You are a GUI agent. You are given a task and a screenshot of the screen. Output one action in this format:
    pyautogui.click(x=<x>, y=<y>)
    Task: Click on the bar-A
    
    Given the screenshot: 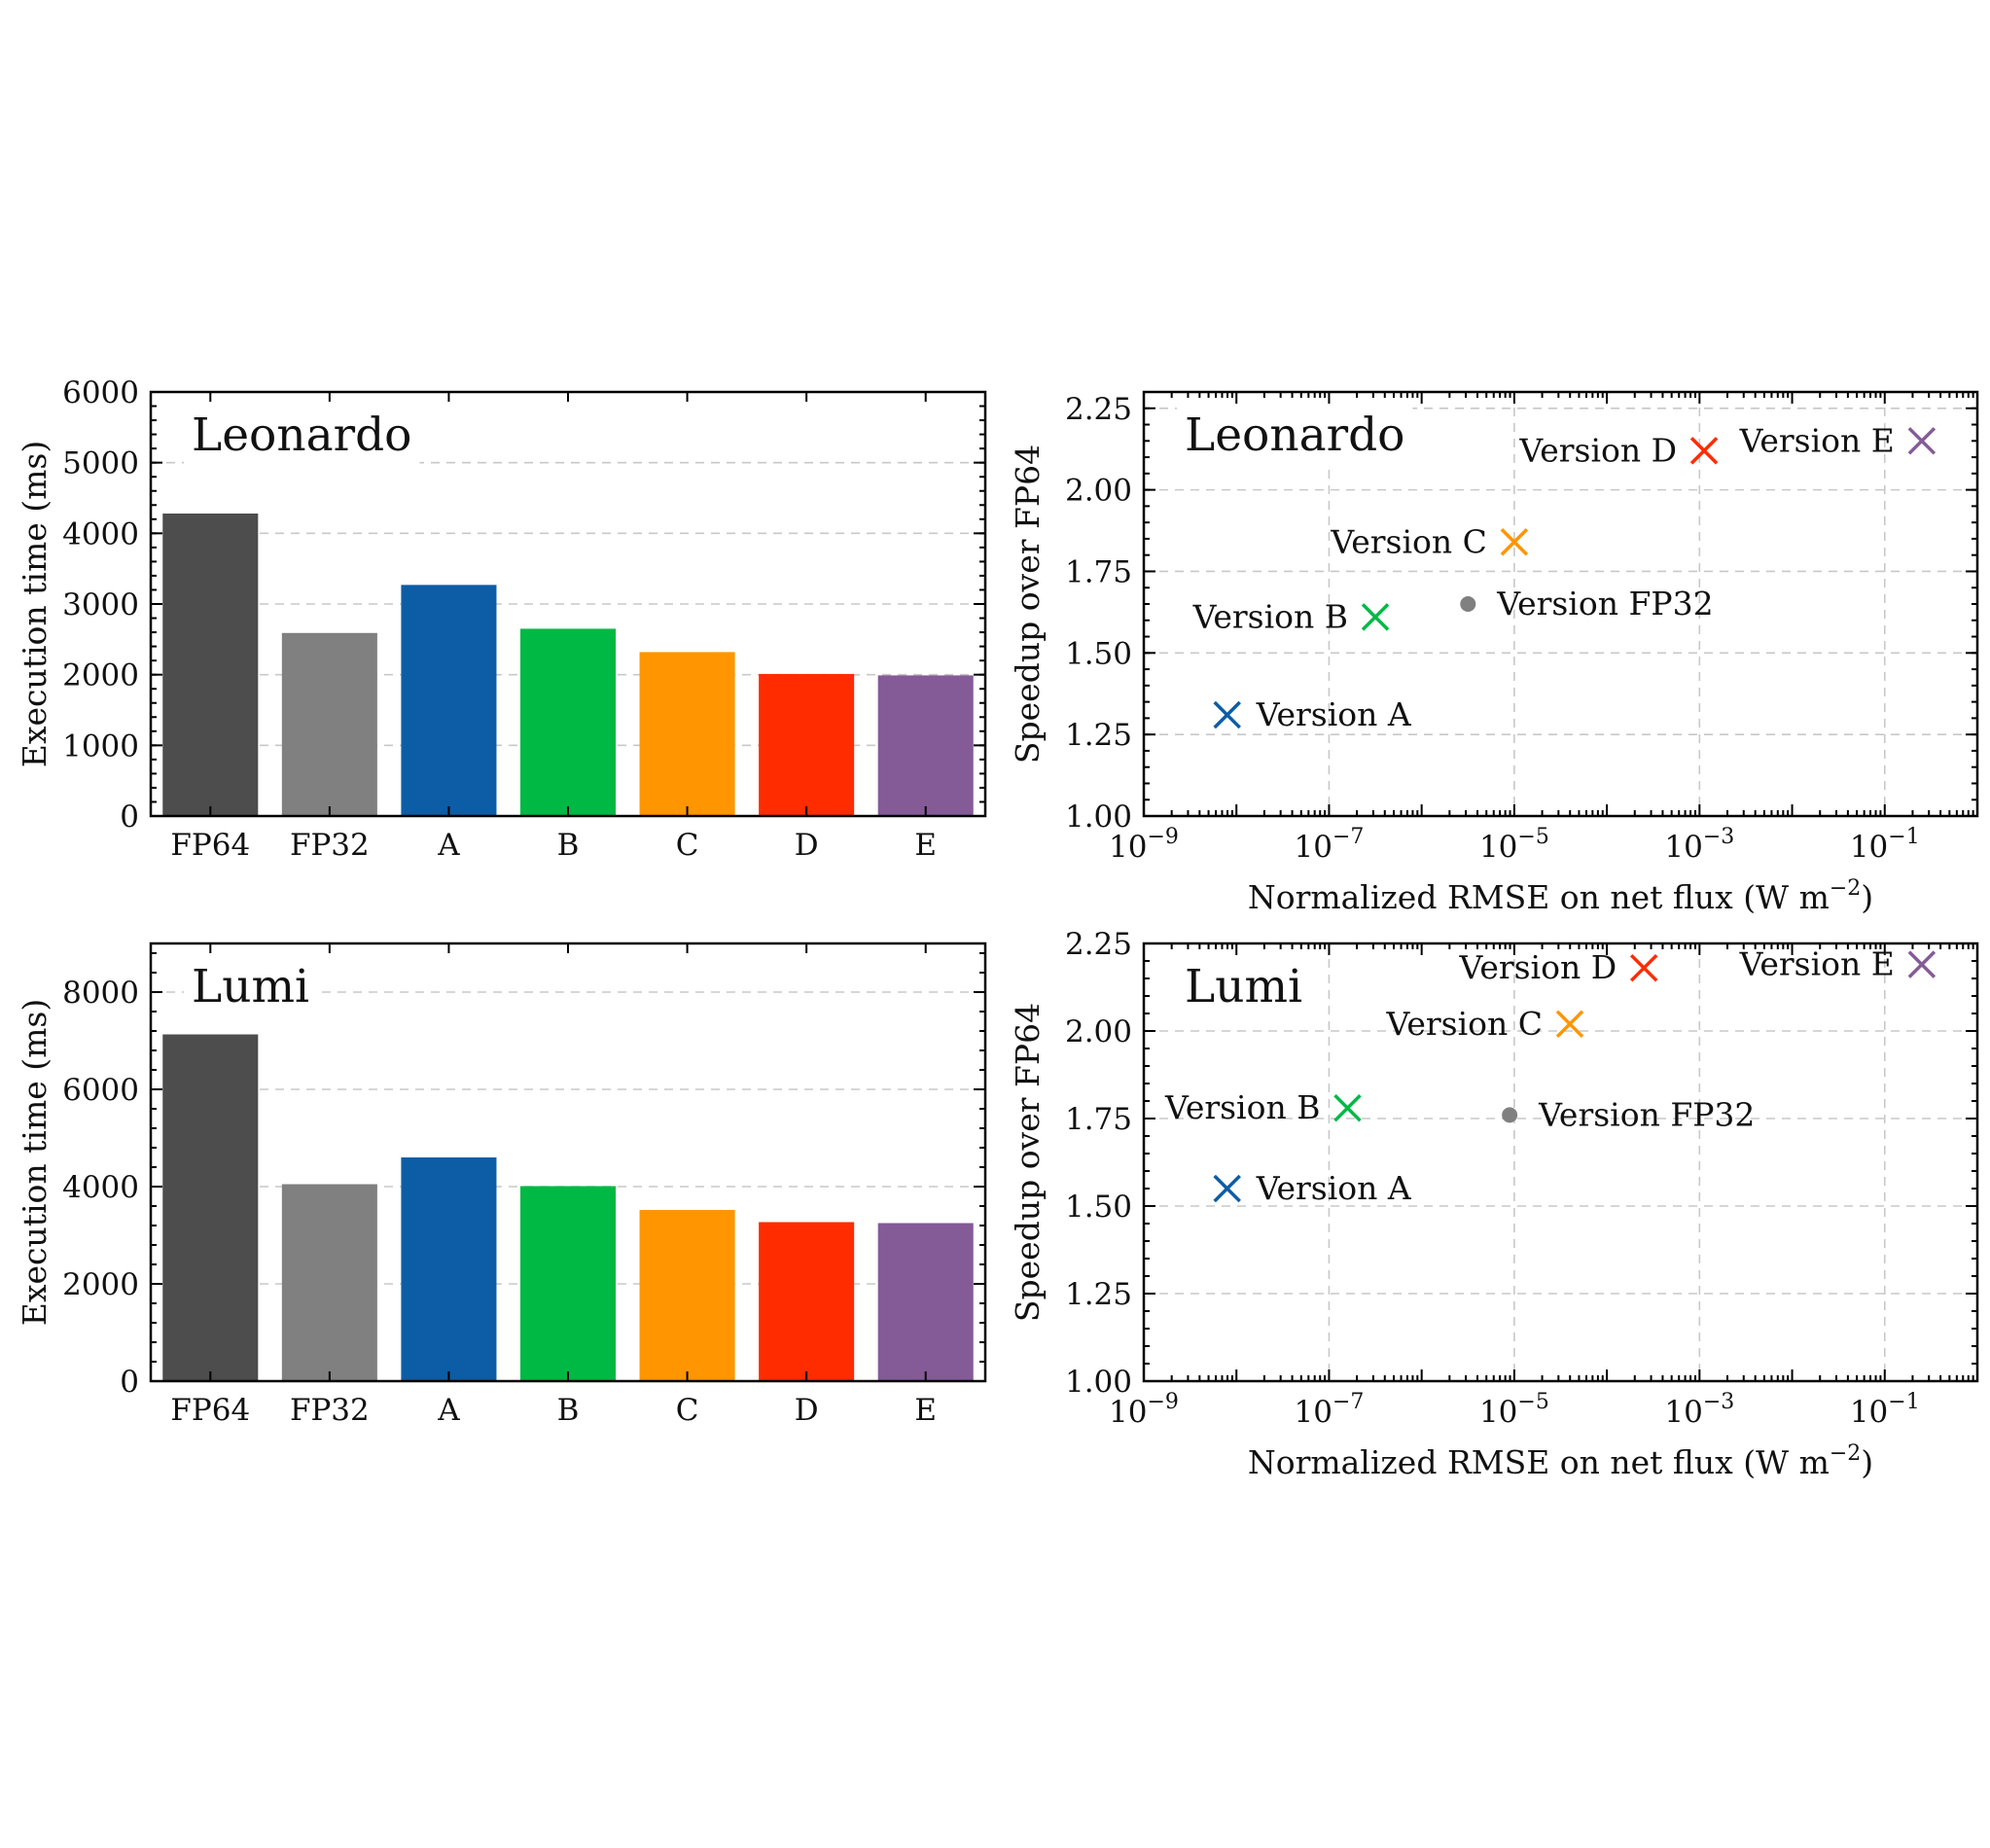 What is the action you would take?
    pyautogui.click(x=449, y=1269)
    